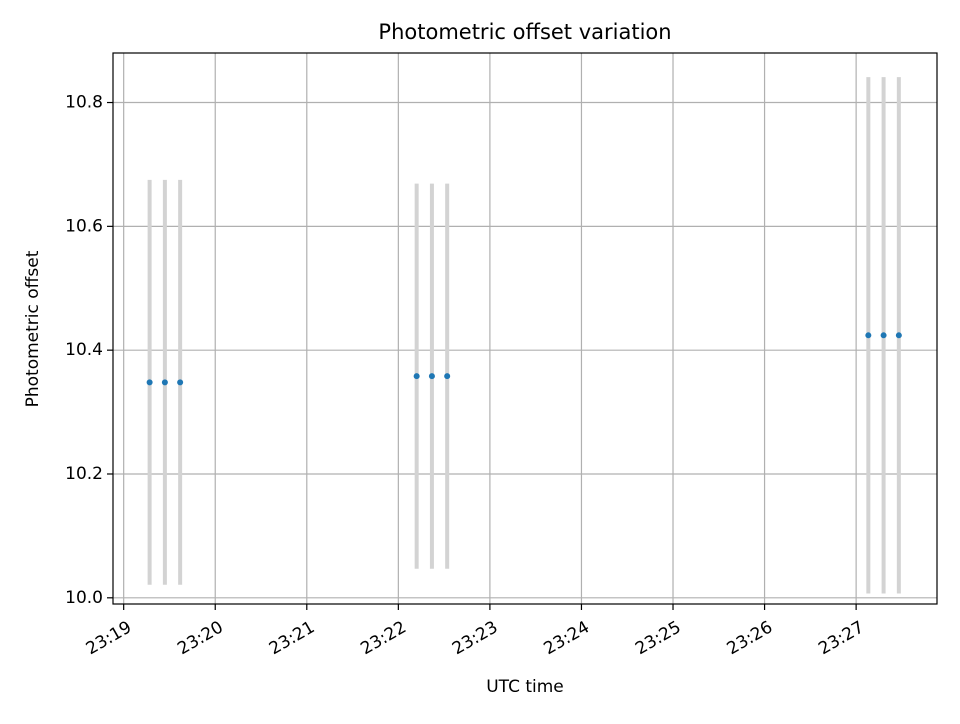 The width and height of the screenshot is (960, 724). What do you see at coordinates (524, 32) in the screenshot?
I see `chart-title: Photometric offset variation` at bounding box center [524, 32].